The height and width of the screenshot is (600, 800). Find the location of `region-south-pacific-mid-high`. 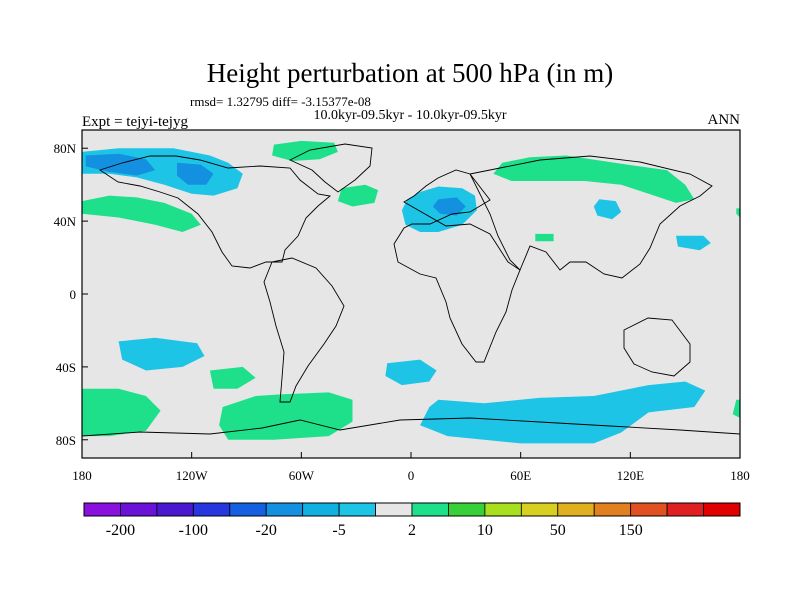

region-south-pacific-mid-high is located at coordinates (232, 377).